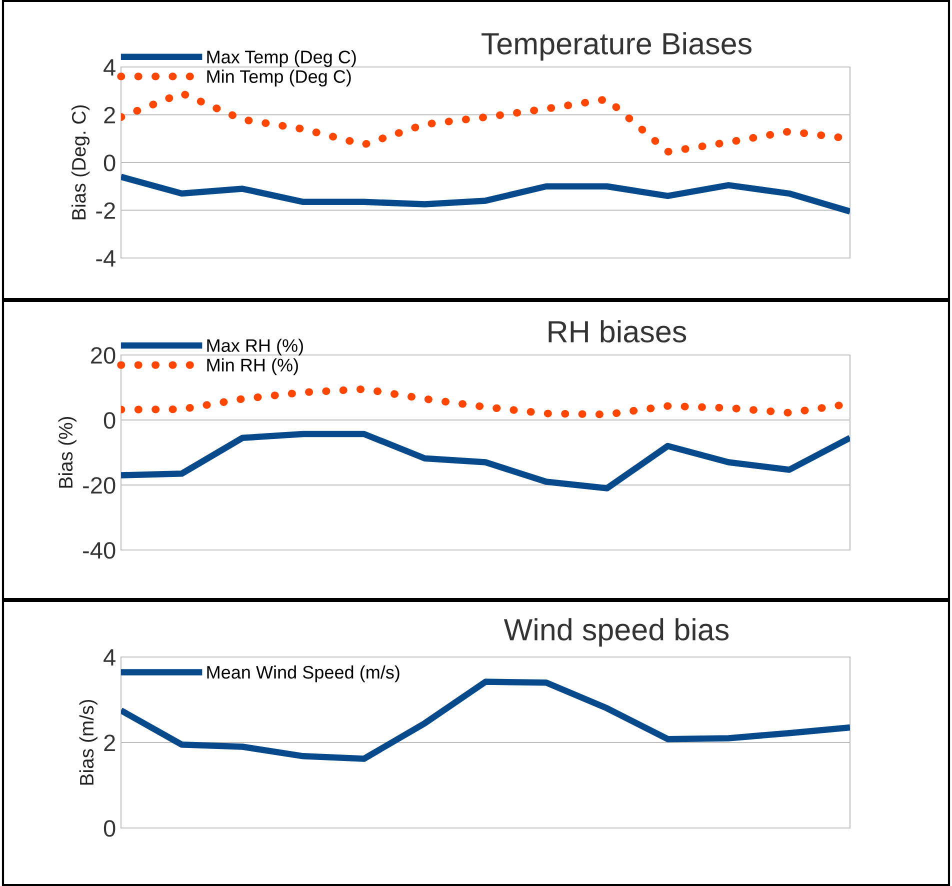  What do you see at coordinates (303, 673) in the screenshot?
I see `legend-label: Mean Wind Speed (m/s)` at bounding box center [303, 673].